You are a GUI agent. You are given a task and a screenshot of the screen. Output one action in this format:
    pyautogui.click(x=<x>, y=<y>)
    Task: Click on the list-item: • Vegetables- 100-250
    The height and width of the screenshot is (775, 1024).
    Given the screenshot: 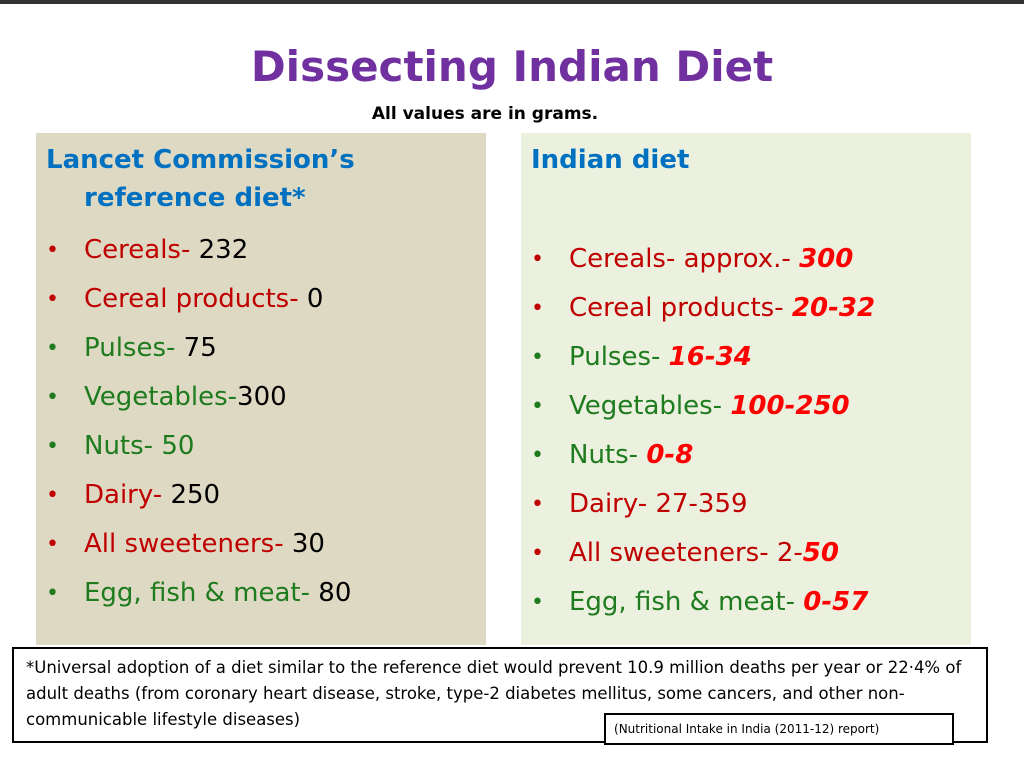 What is the action you would take?
    pyautogui.click(x=703, y=406)
    